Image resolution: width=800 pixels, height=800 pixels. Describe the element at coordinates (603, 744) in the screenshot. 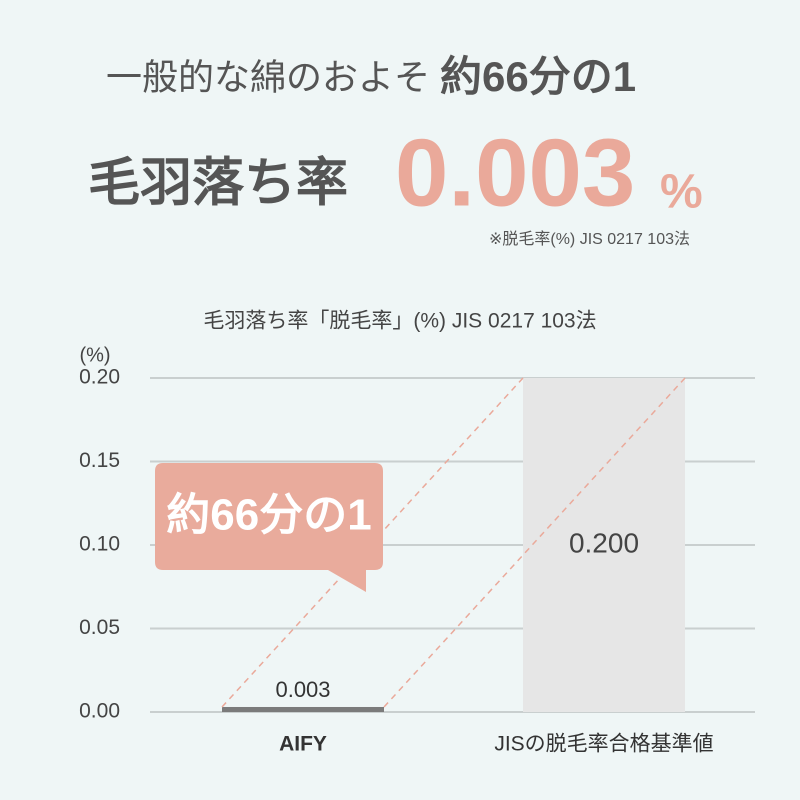

I see `x-tick-label: JISの脱毛率合格基準値` at that location.